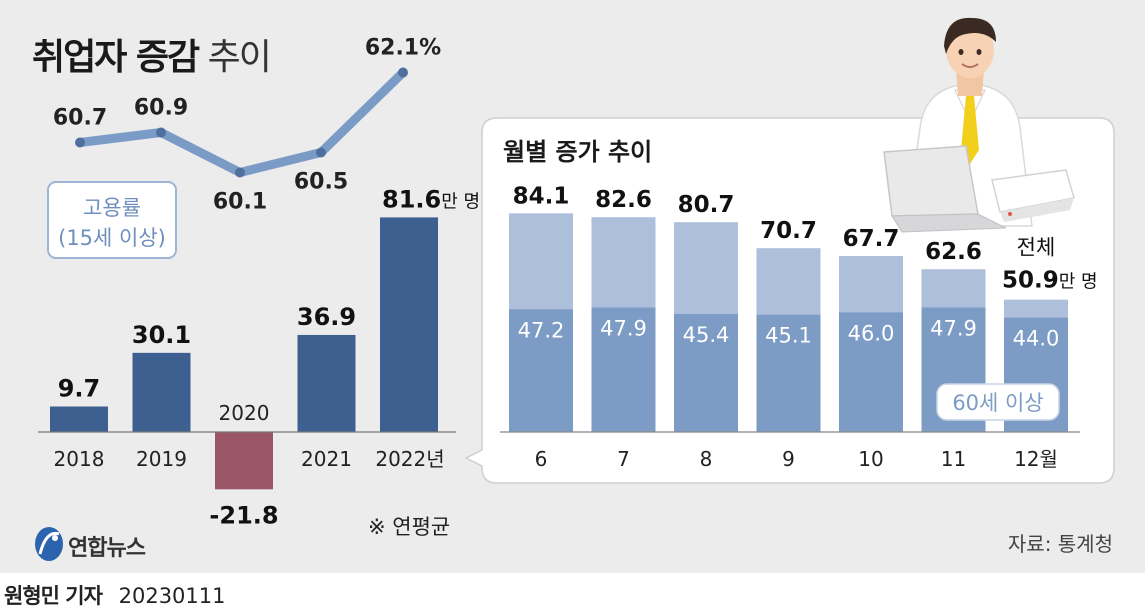 The image size is (1145, 616). What do you see at coordinates (115, 595) in the screenshot?
I see `byline: 원형민 기자 20230111` at bounding box center [115, 595].